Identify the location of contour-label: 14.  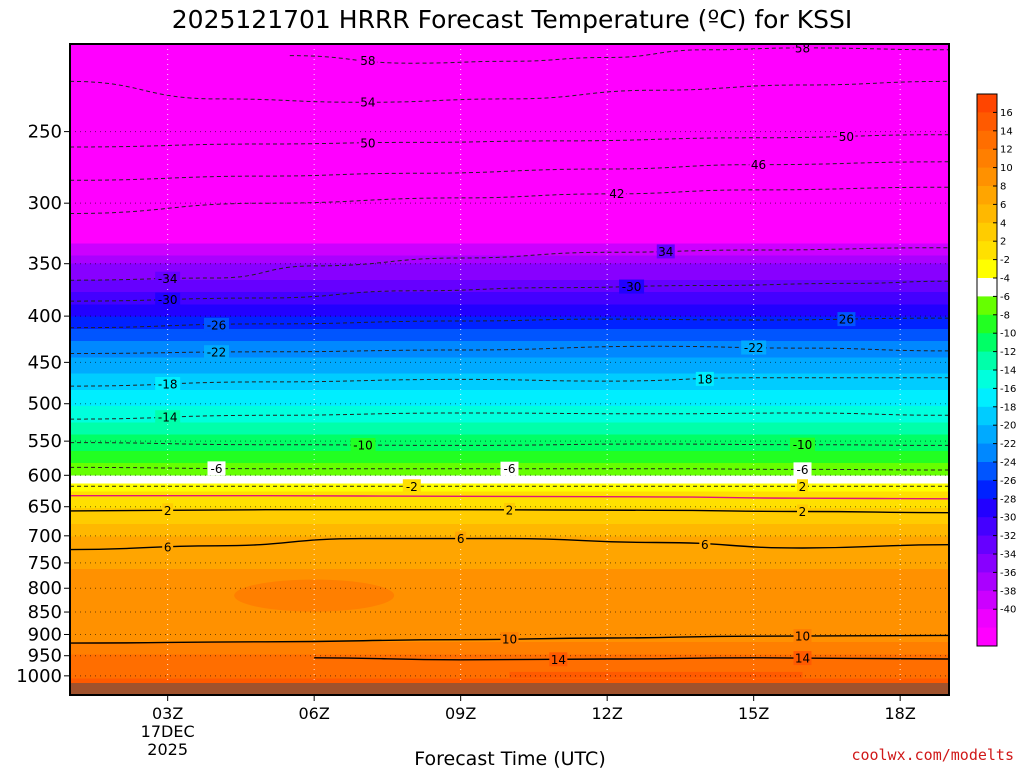
(802, 659).